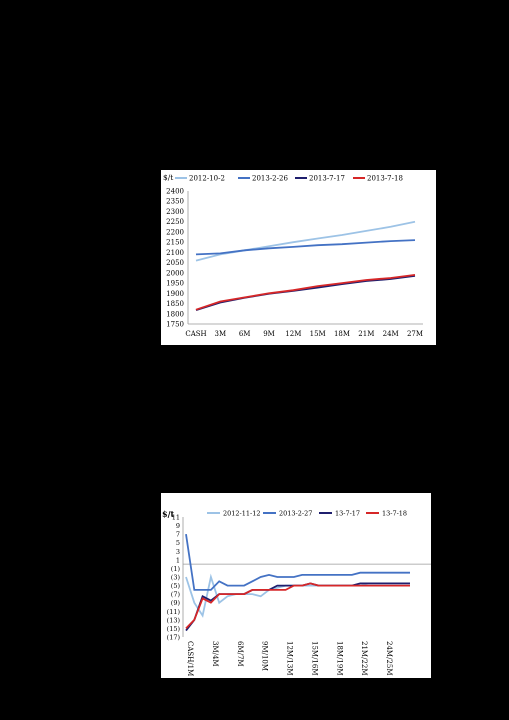 This screenshot has width=509, height=720. I want to click on y-tick-label: 2150, so click(175, 243).